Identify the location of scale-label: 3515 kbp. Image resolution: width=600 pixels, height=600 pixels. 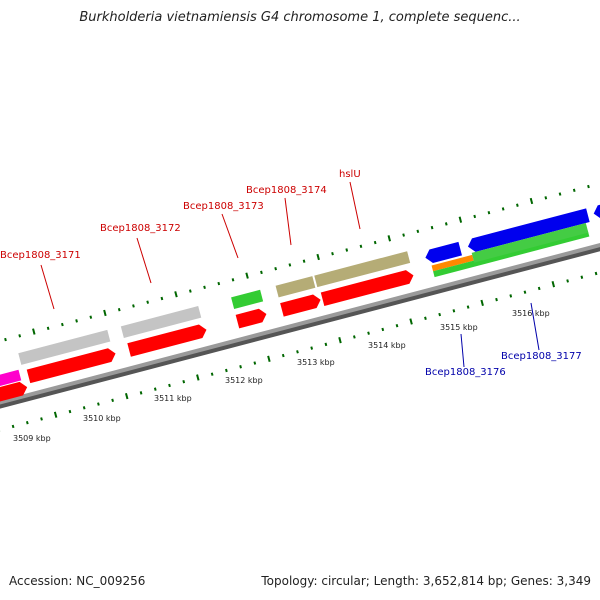
(459, 327).